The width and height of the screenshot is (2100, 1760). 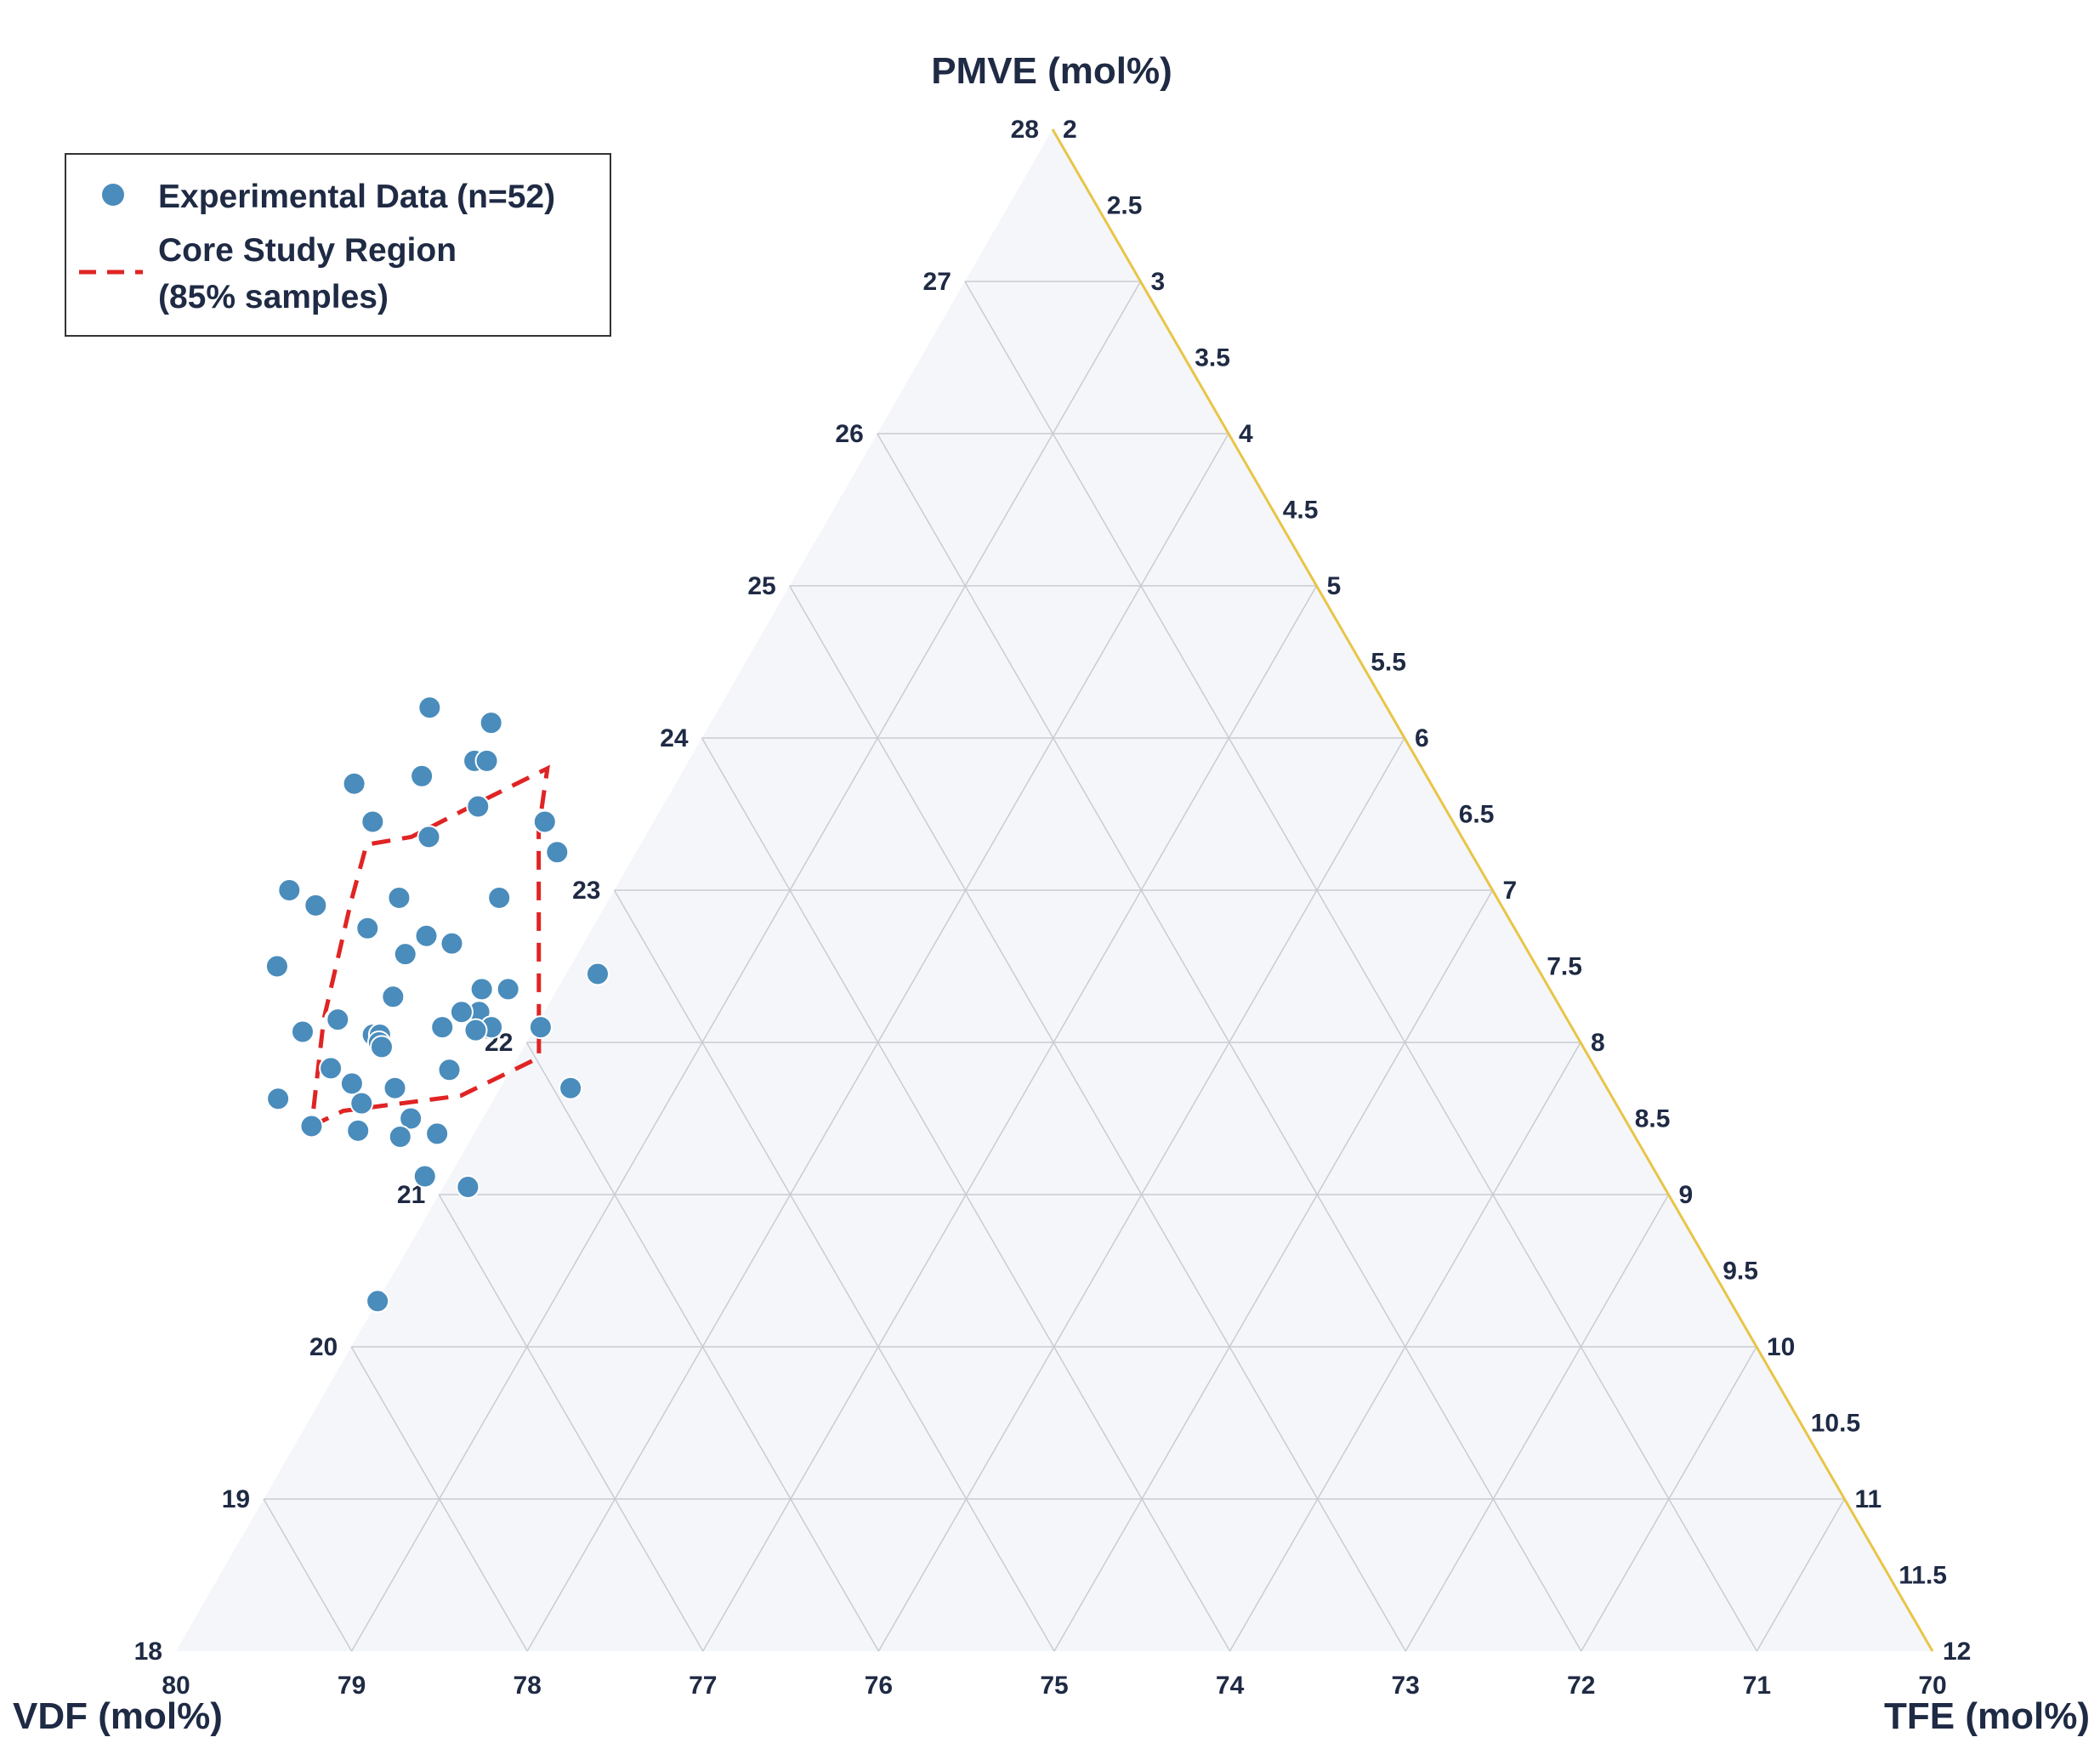 I want to click on pmve-tick-label: 19, so click(x=236, y=1499).